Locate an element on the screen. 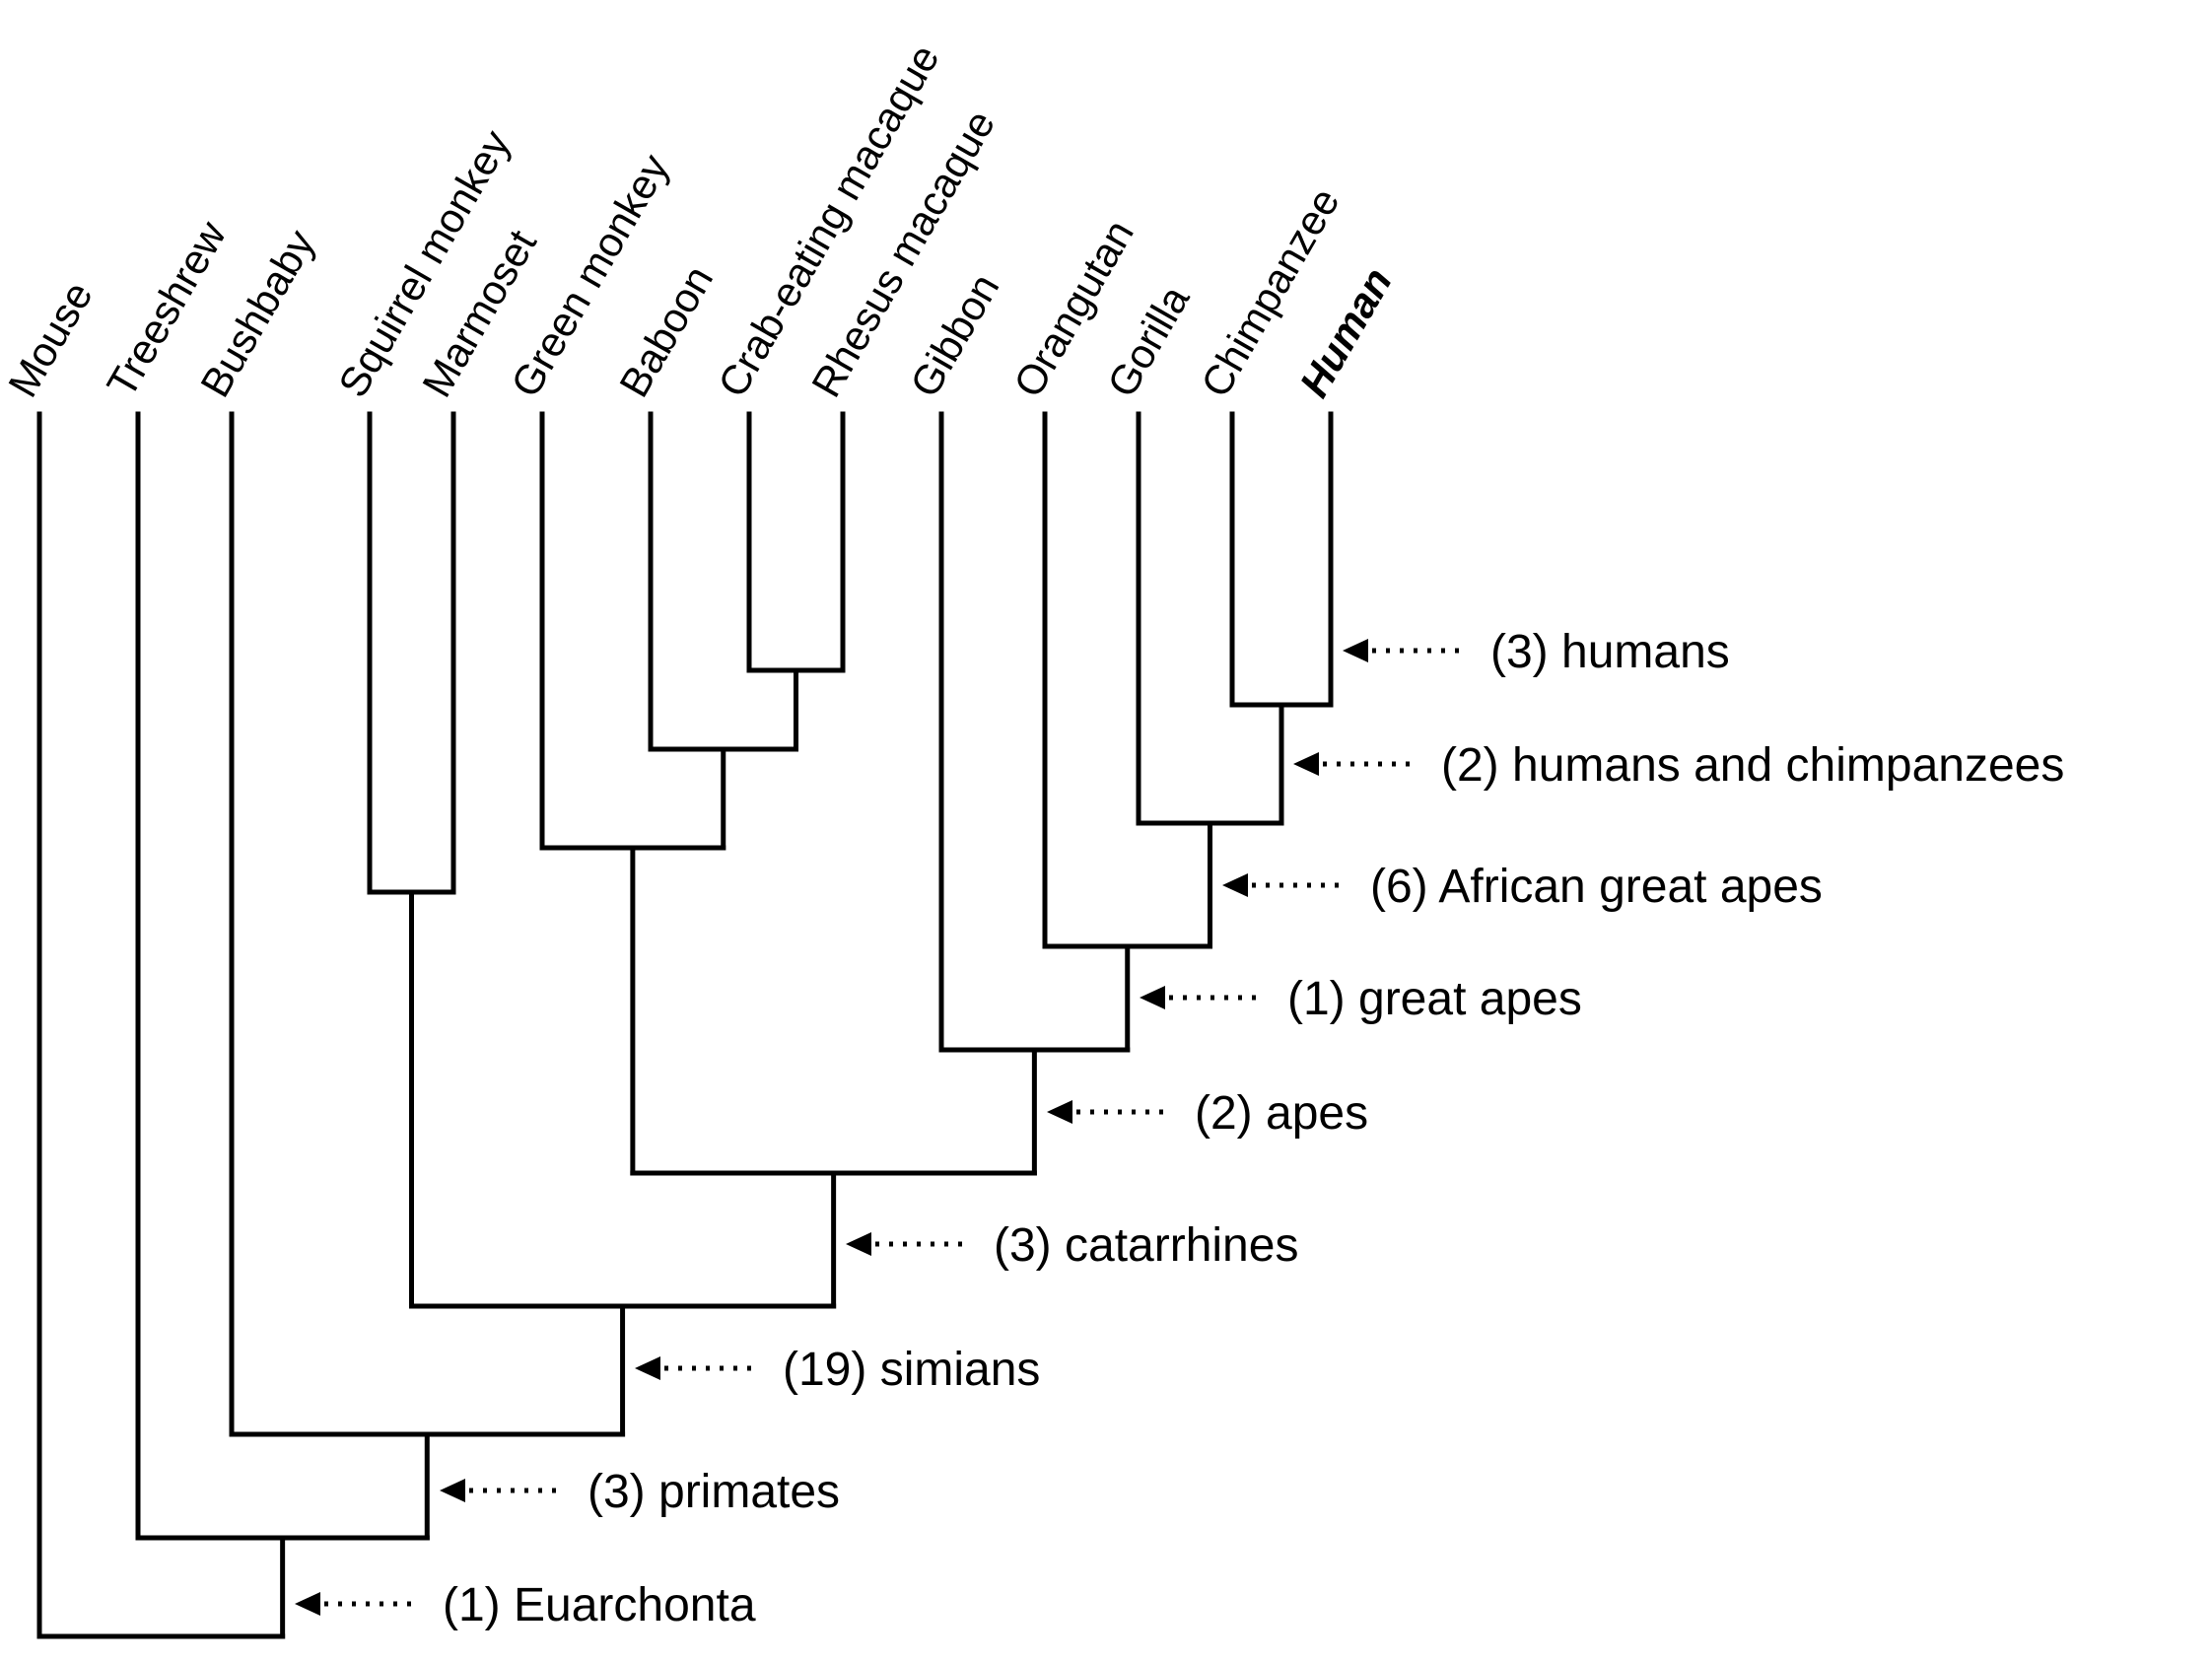  clade-annotation-label-primates: (3) primates is located at coordinates (714, 1492).